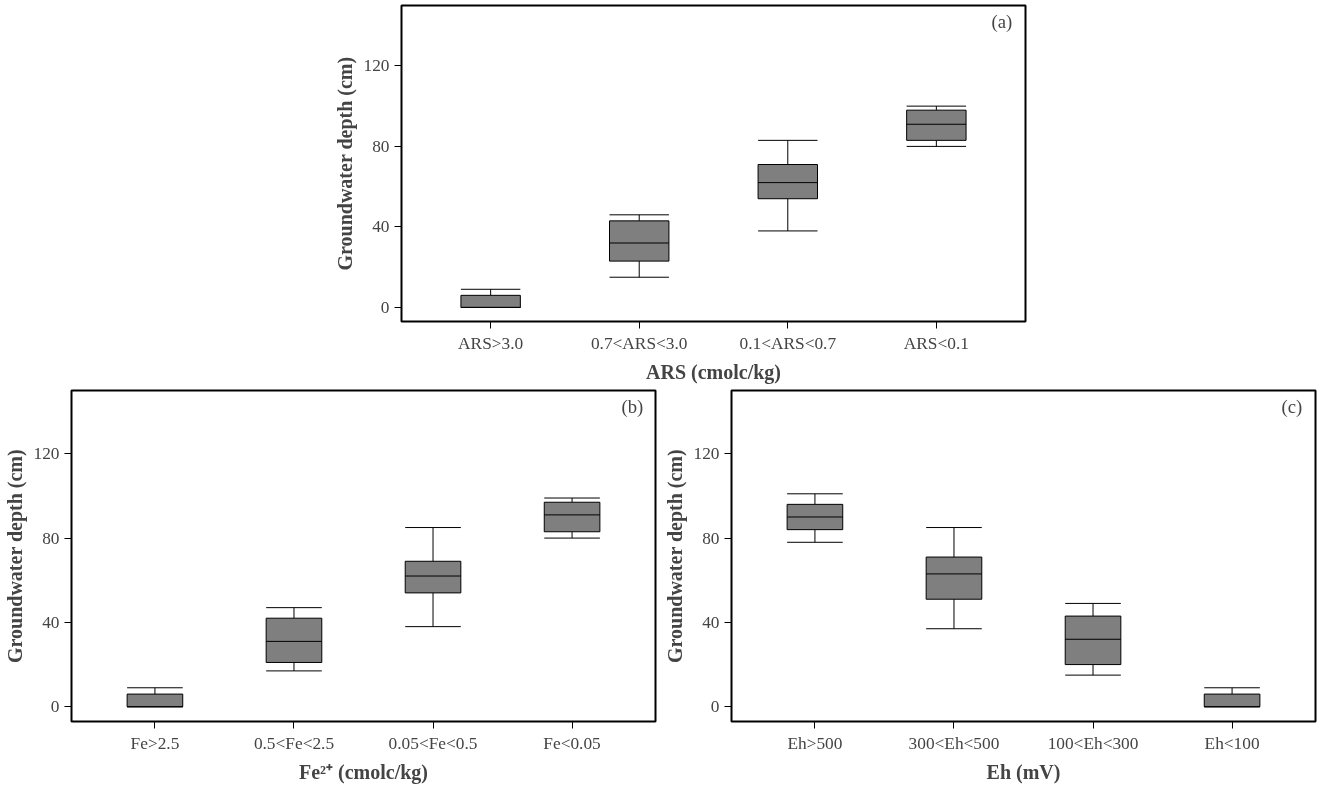  Describe the element at coordinates (936, 343) in the screenshot. I see `x-tick-label: ARS<0.1` at that location.